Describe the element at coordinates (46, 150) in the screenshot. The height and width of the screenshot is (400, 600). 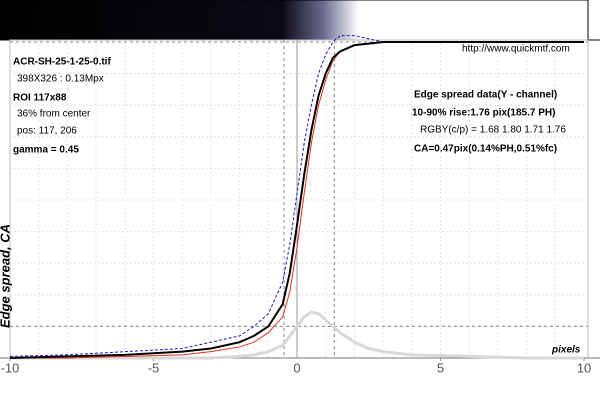
I see `info-text: gamma = 0.45` at that location.